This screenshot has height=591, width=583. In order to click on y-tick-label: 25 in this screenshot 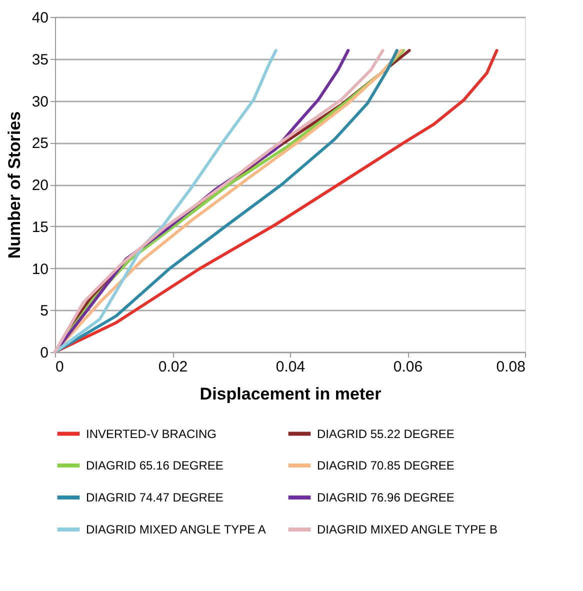, I will do `click(40, 143)`.